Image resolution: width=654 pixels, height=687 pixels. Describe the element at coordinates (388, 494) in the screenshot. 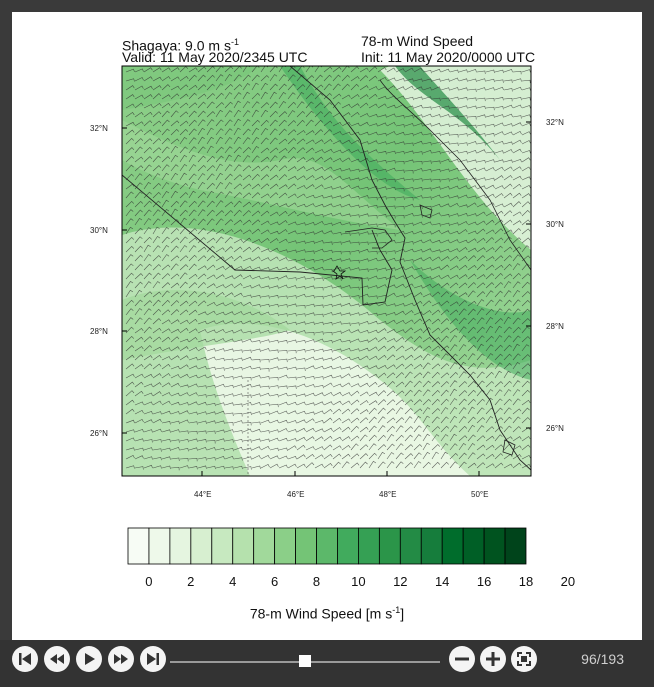

I see `lon-label-48: 48°E` at that location.